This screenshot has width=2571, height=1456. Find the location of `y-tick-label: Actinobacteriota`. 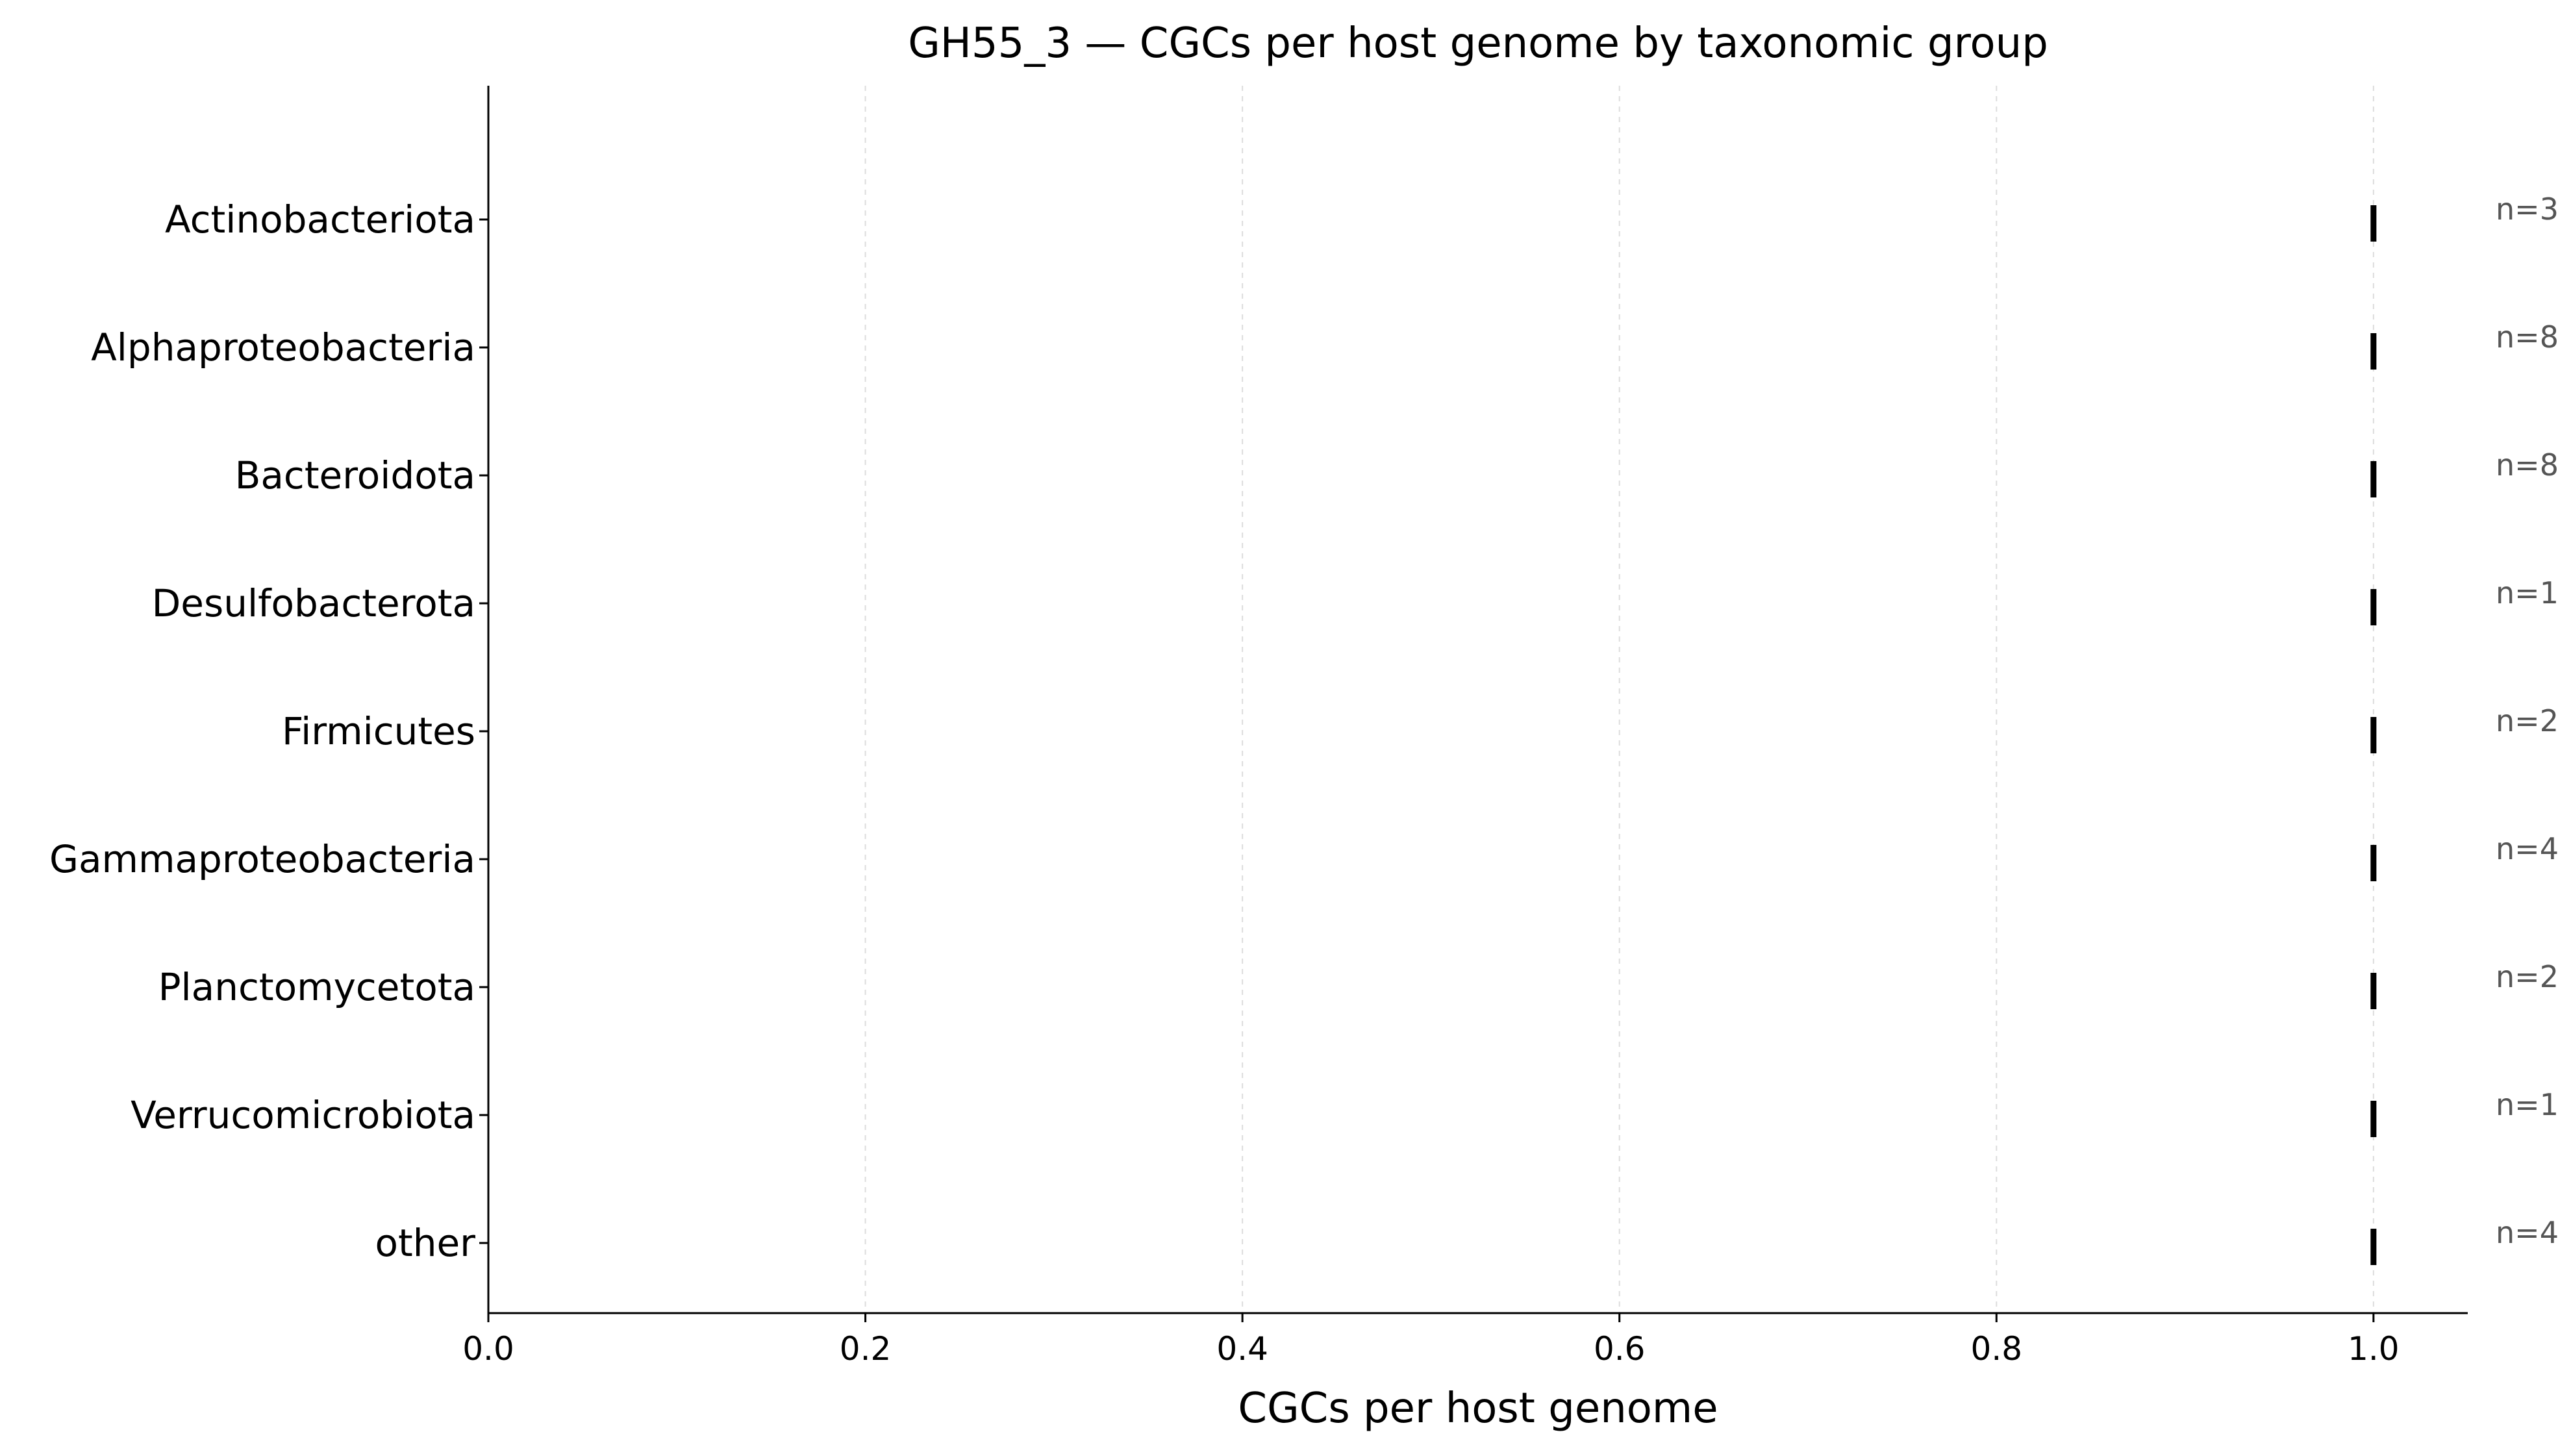

y-tick-label: Actinobacteriota is located at coordinates (320, 219).